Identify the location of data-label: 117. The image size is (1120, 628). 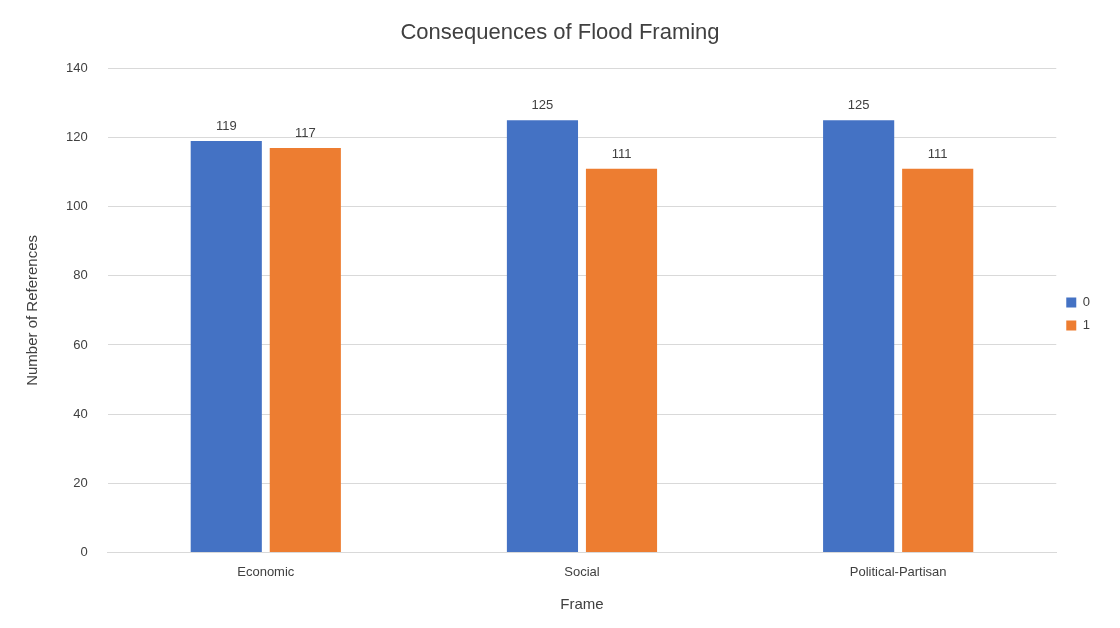
(305, 132).